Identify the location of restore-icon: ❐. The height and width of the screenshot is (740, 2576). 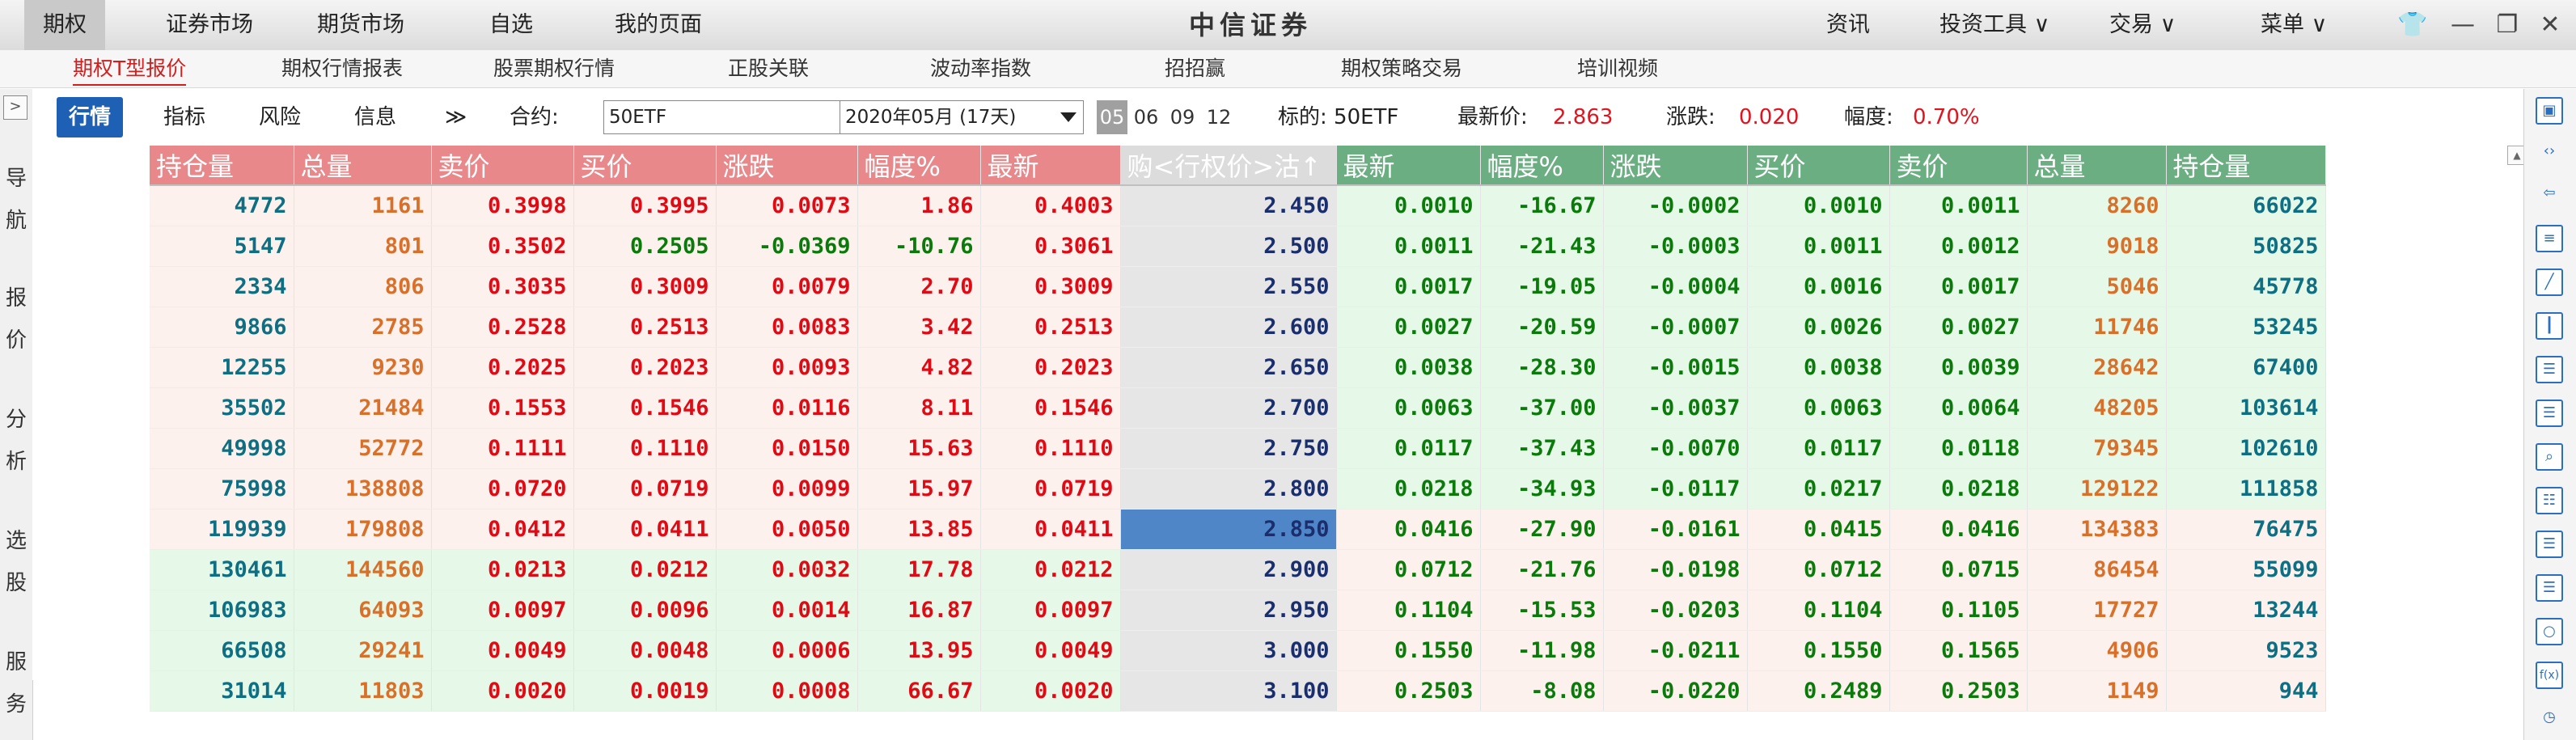
(2508, 25).